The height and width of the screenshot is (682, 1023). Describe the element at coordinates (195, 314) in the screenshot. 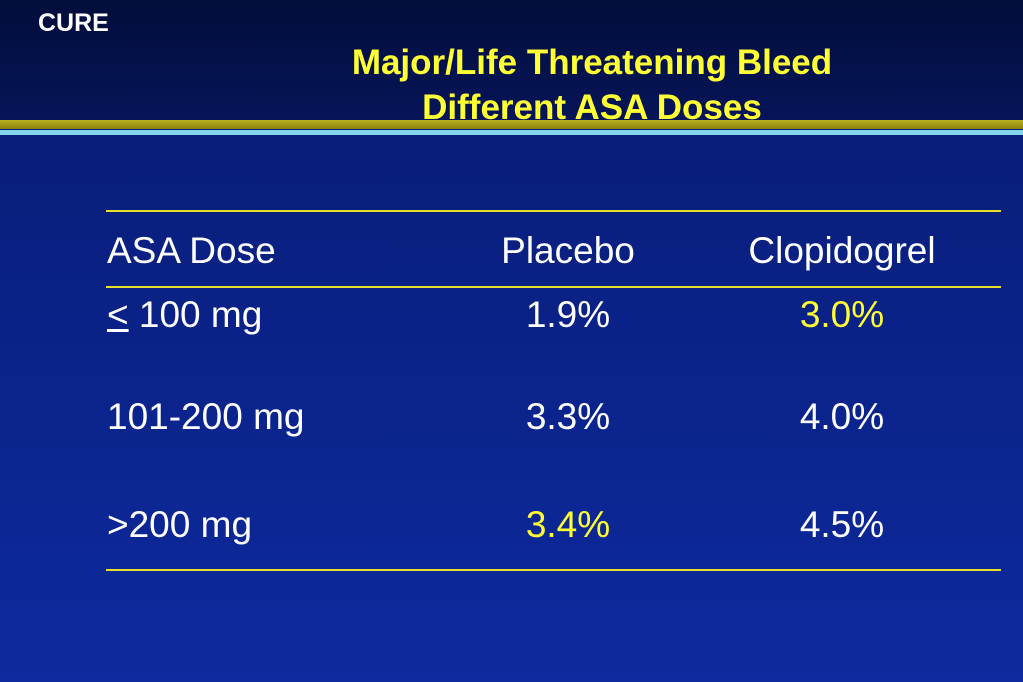

I see `row-1-dose-text: 100 mg` at that location.